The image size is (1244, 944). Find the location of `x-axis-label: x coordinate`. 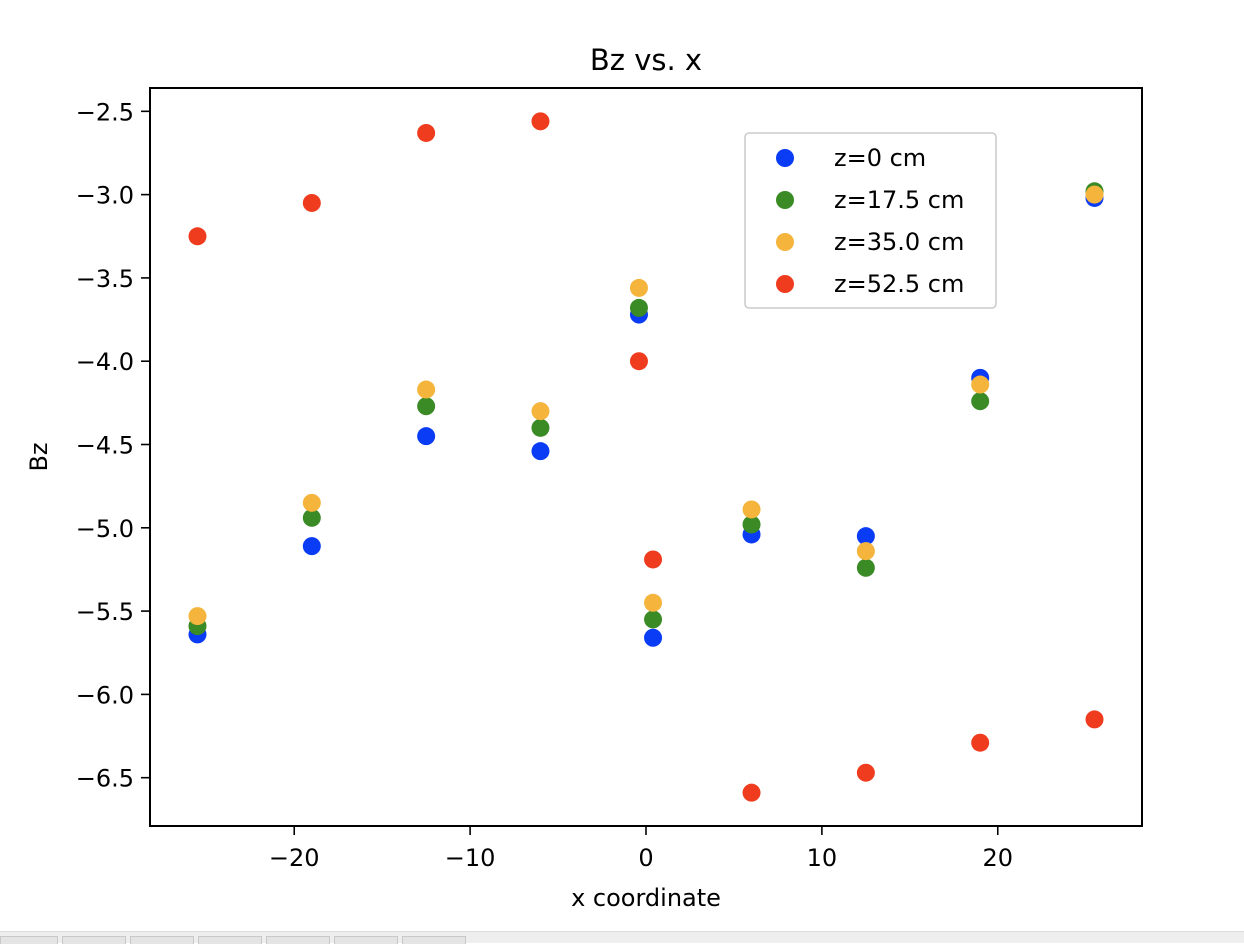

x-axis-label: x coordinate is located at coordinates (646, 898).